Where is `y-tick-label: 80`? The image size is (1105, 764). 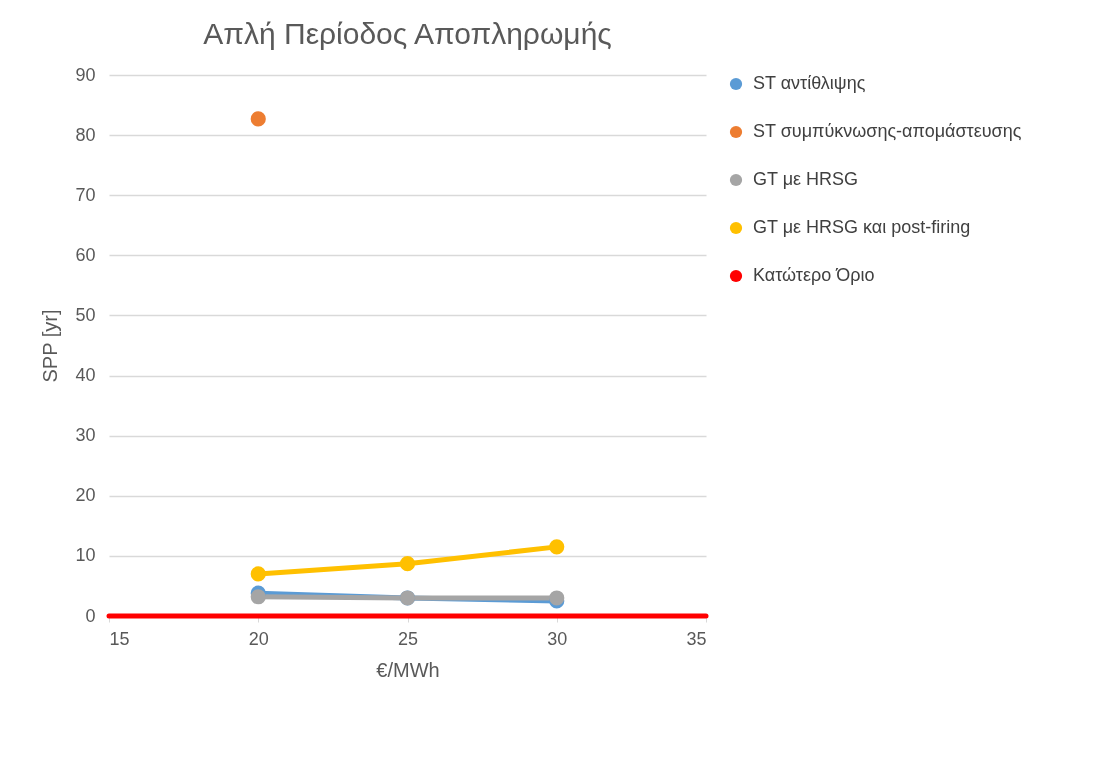
y-tick-label: 80 is located at coordinates (85, 134).